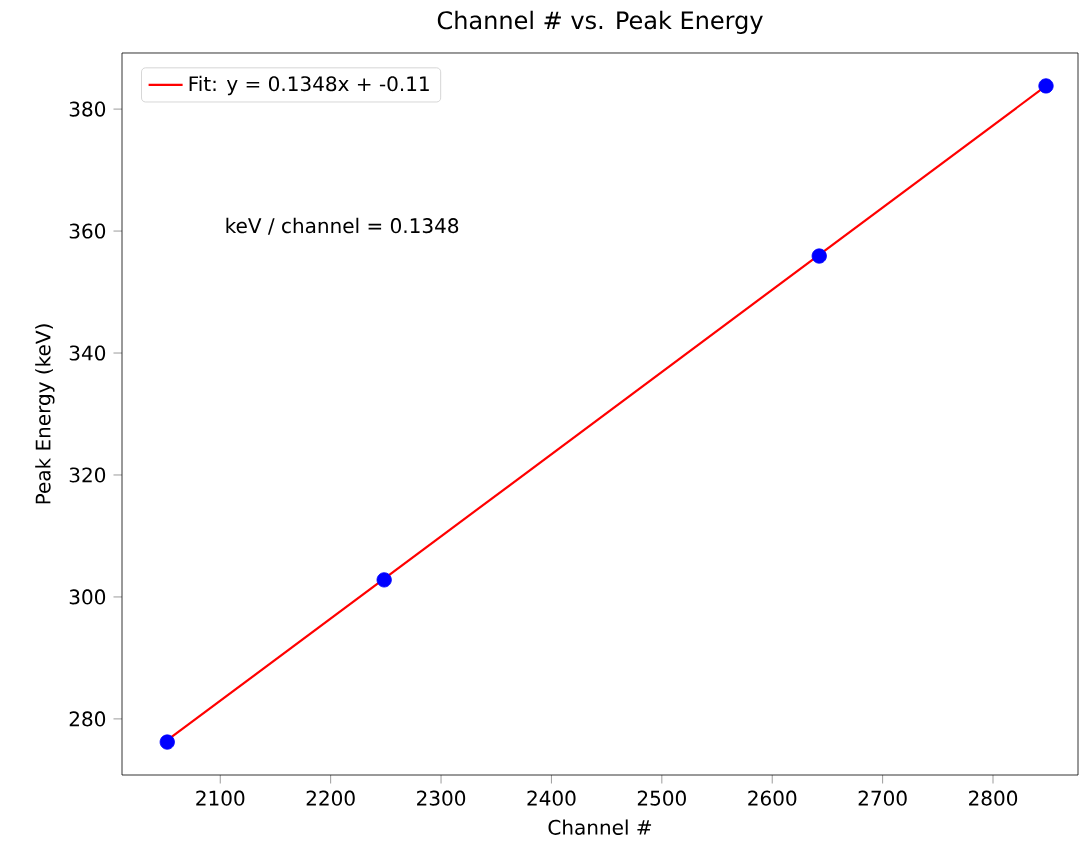 This screenshot has height=858, width=1080. What do you see at coordinates (330, 798) in the screenshot?
I see `x-tick-label: 2200` at bounding box center [330, 798].